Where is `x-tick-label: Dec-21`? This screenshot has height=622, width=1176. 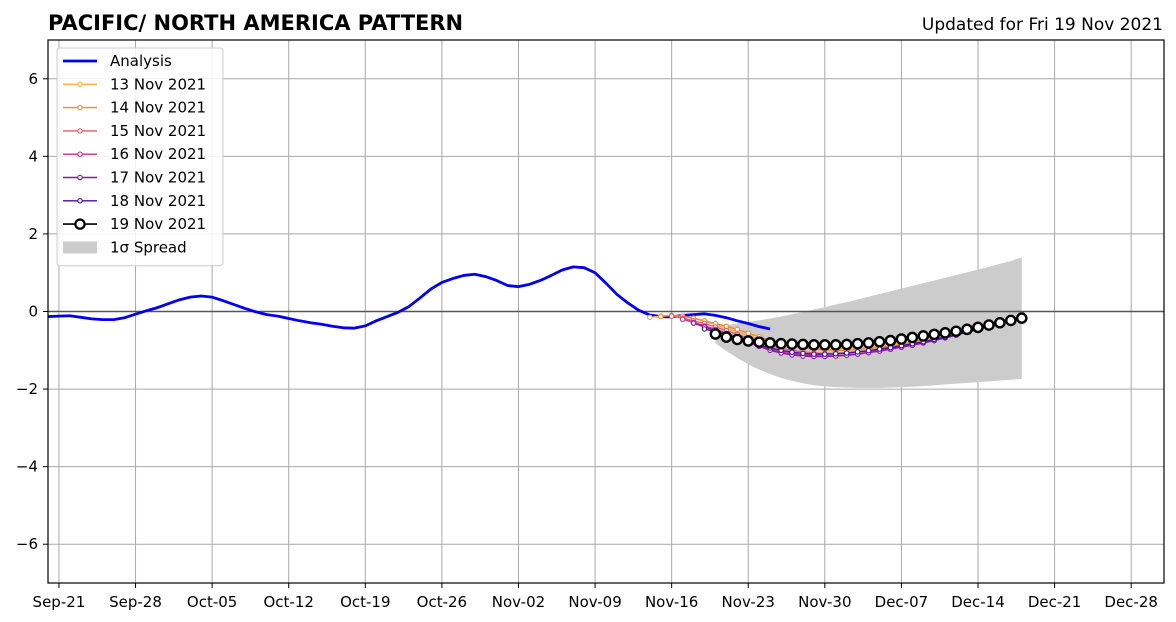
x-tick-label: Dec-21 is located at coordinates (1055, 602).